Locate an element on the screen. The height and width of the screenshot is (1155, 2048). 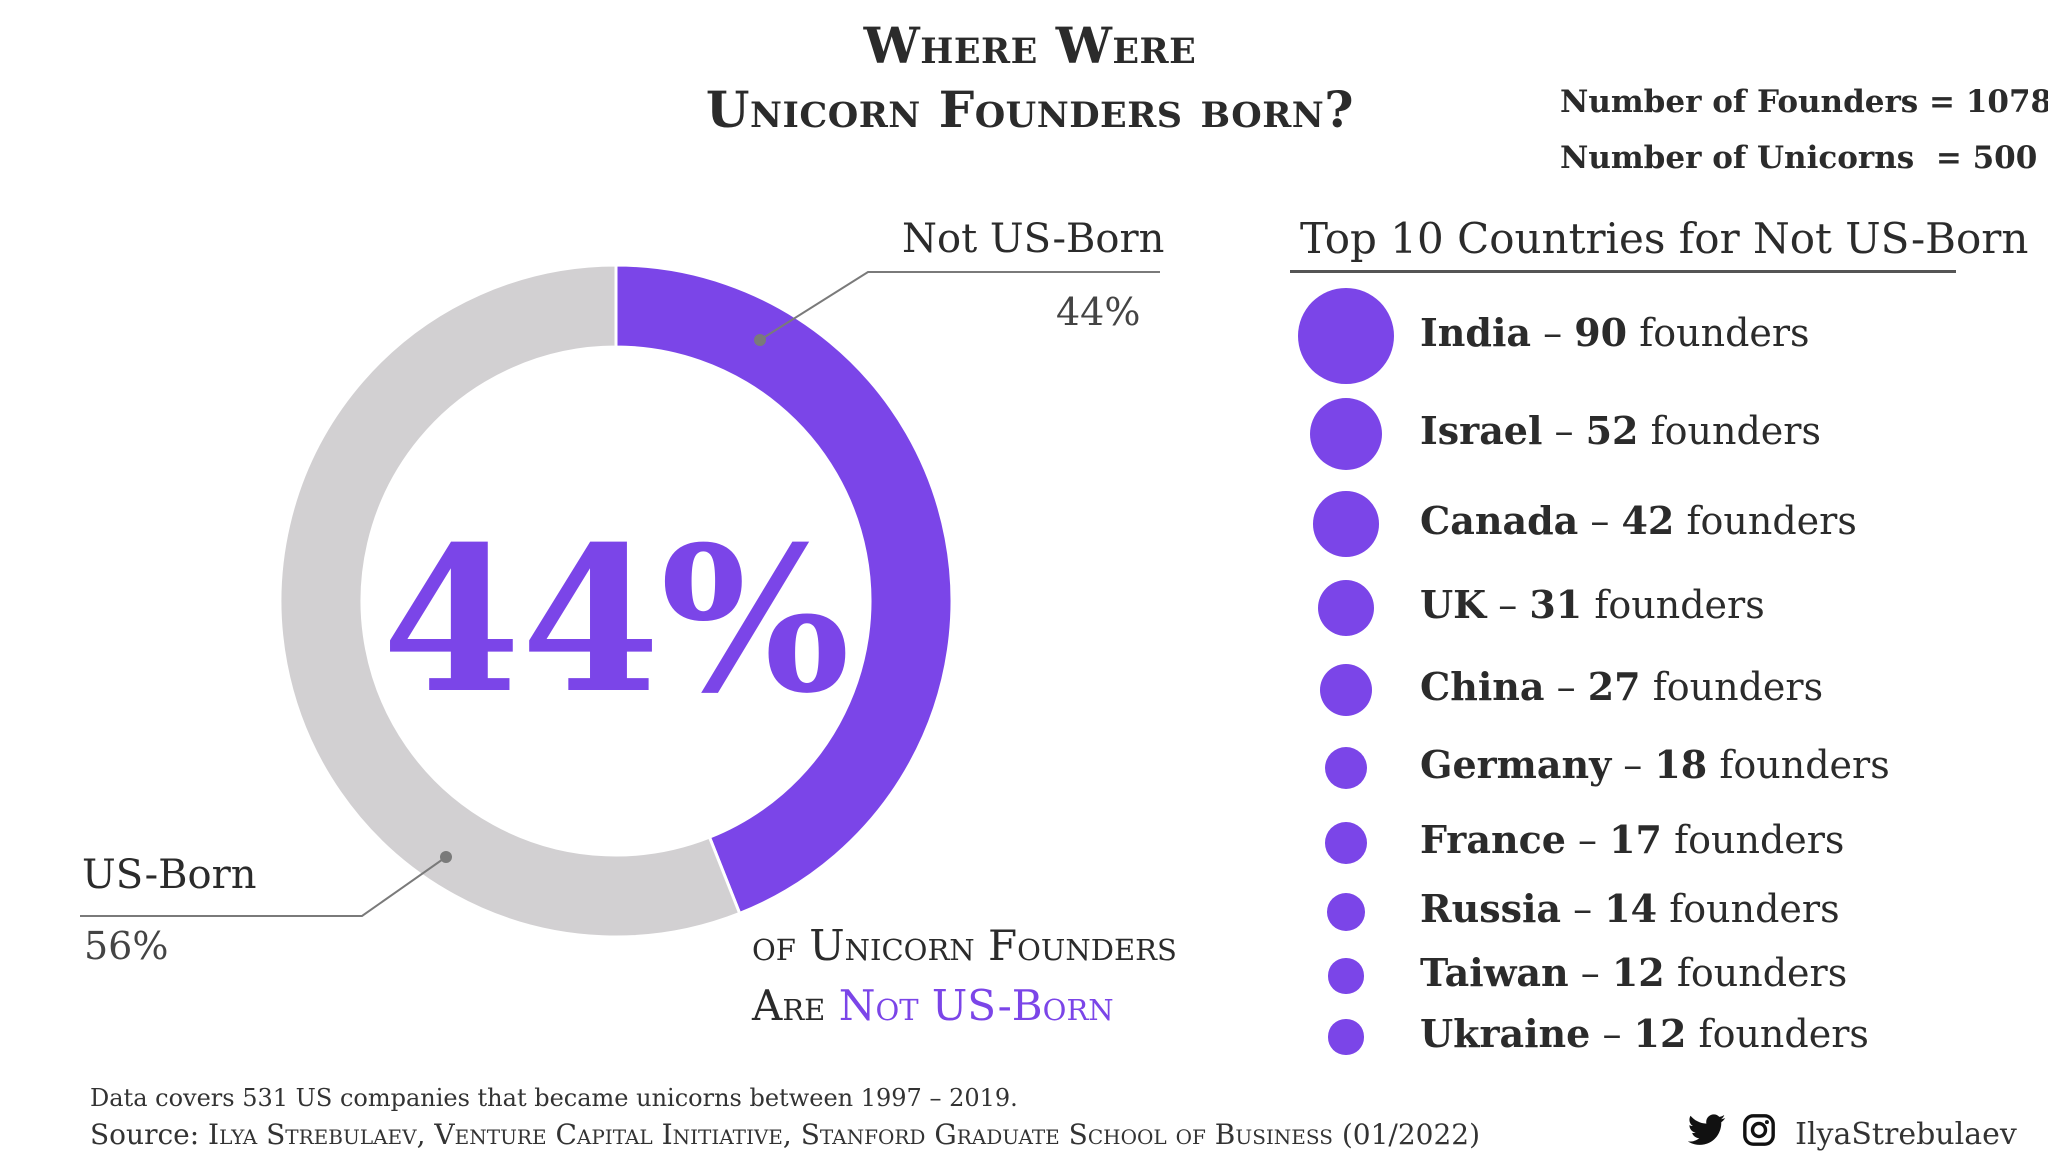
instagram-icon is located at coordinates (1759, 1134).